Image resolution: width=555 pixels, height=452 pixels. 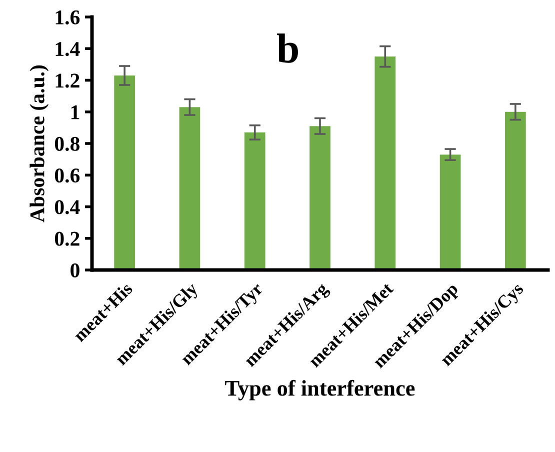 I want to click on annotation: b, so click(x=287, y=48).